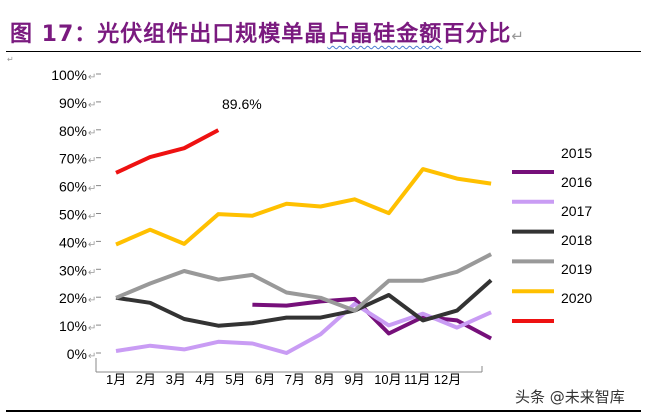  What do you see at coordinates (354, 379) in the screenshot?
I see `x-tick-label: 9月` at bounding box center [354, 379].